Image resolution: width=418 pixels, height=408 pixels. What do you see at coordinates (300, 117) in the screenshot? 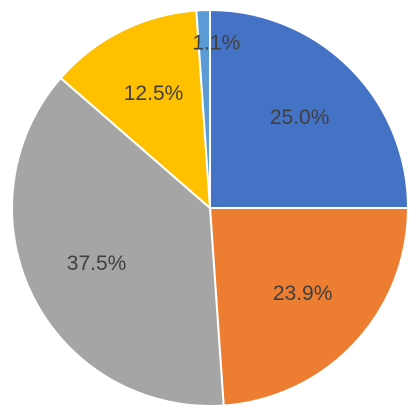
I see `data-label: 25.0%` at bounding box center [300, 117].